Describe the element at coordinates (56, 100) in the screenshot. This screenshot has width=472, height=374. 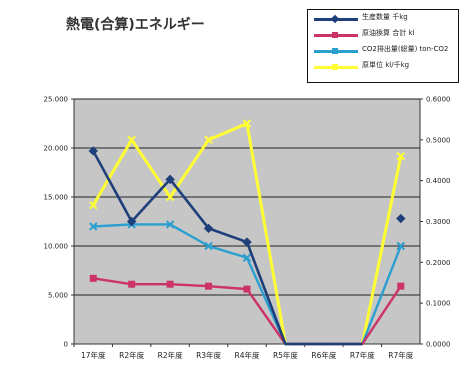
I see `y-left-tick-label: 25.000` at that location.